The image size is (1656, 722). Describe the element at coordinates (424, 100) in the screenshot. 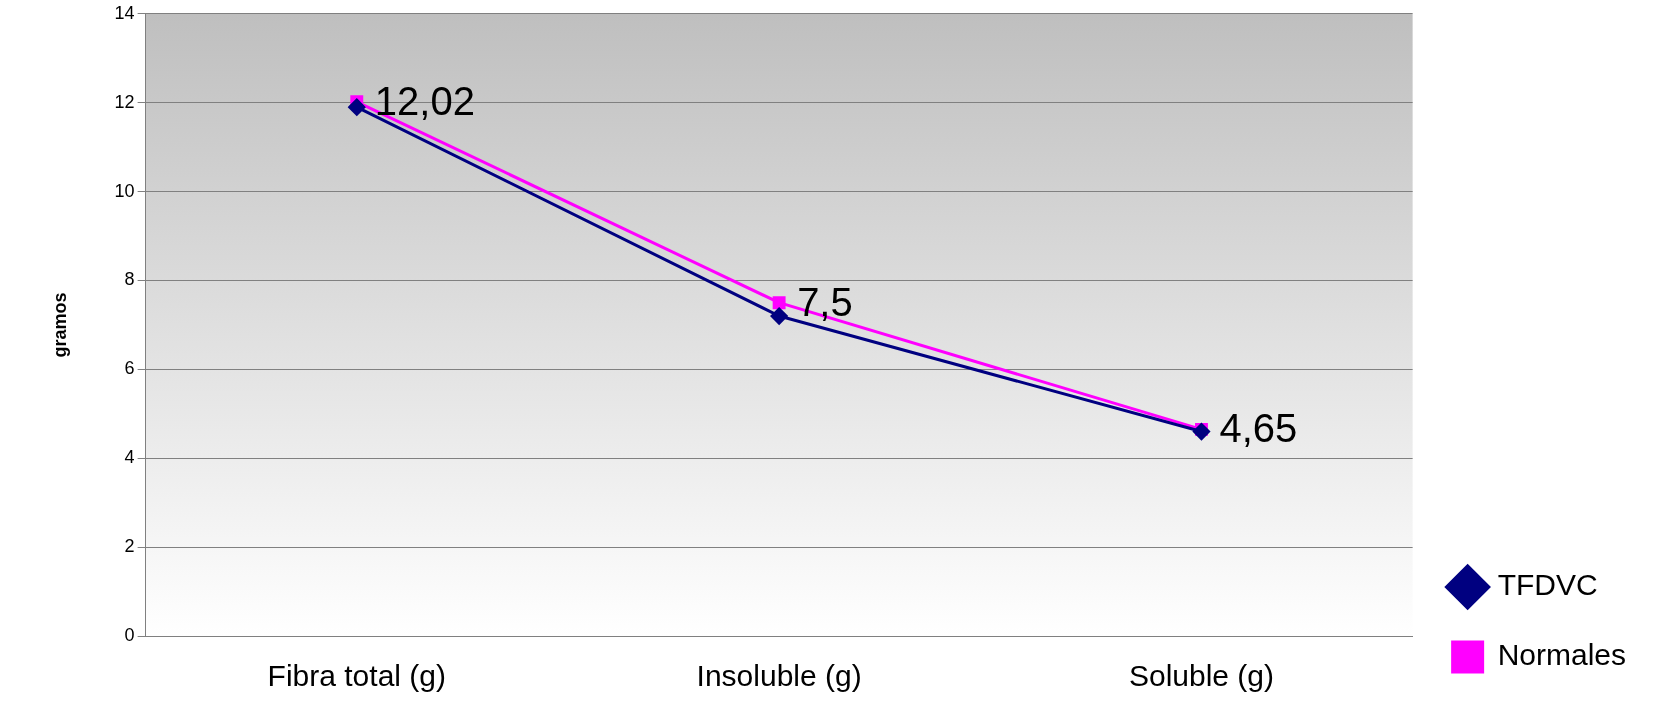

I see `data-label: 12,02` at that location.